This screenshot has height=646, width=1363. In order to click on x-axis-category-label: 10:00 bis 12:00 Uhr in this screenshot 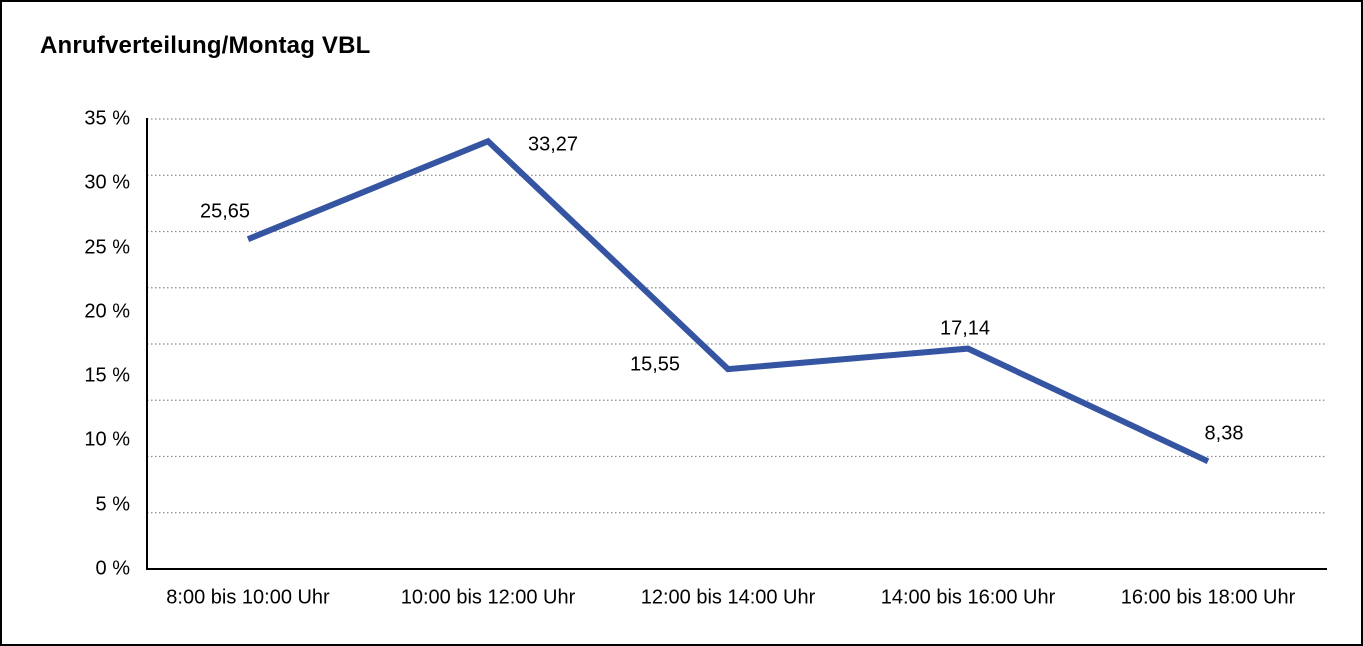, I will do `click(488, 597)`.